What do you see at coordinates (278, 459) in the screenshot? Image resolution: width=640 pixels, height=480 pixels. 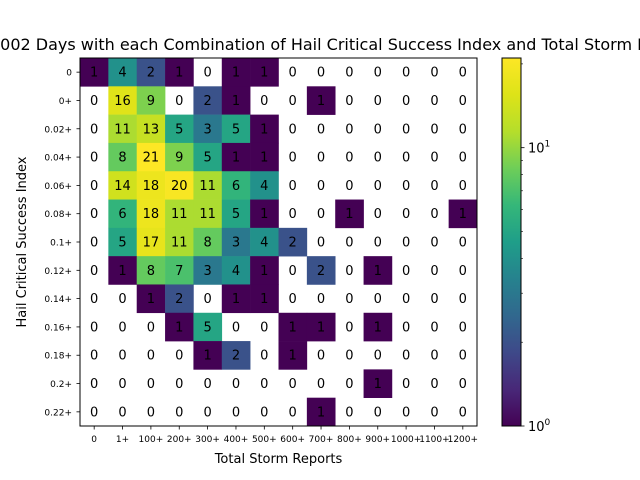 I see `x-axis-label: Total Storm Reports` at bounding box center [278, 459].